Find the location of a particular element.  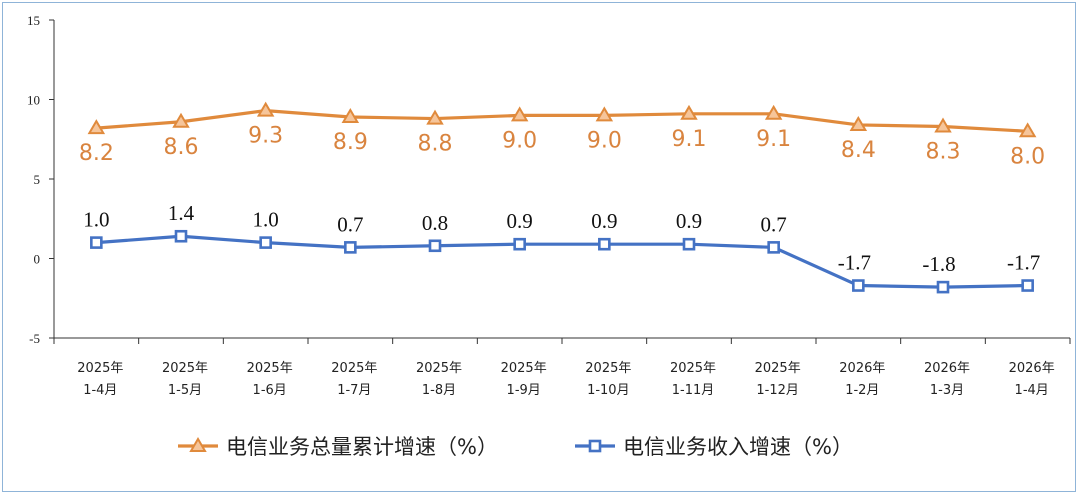

legend-item-1: 电信业务总量累计增速（%） is located at coordinates (338, 447).